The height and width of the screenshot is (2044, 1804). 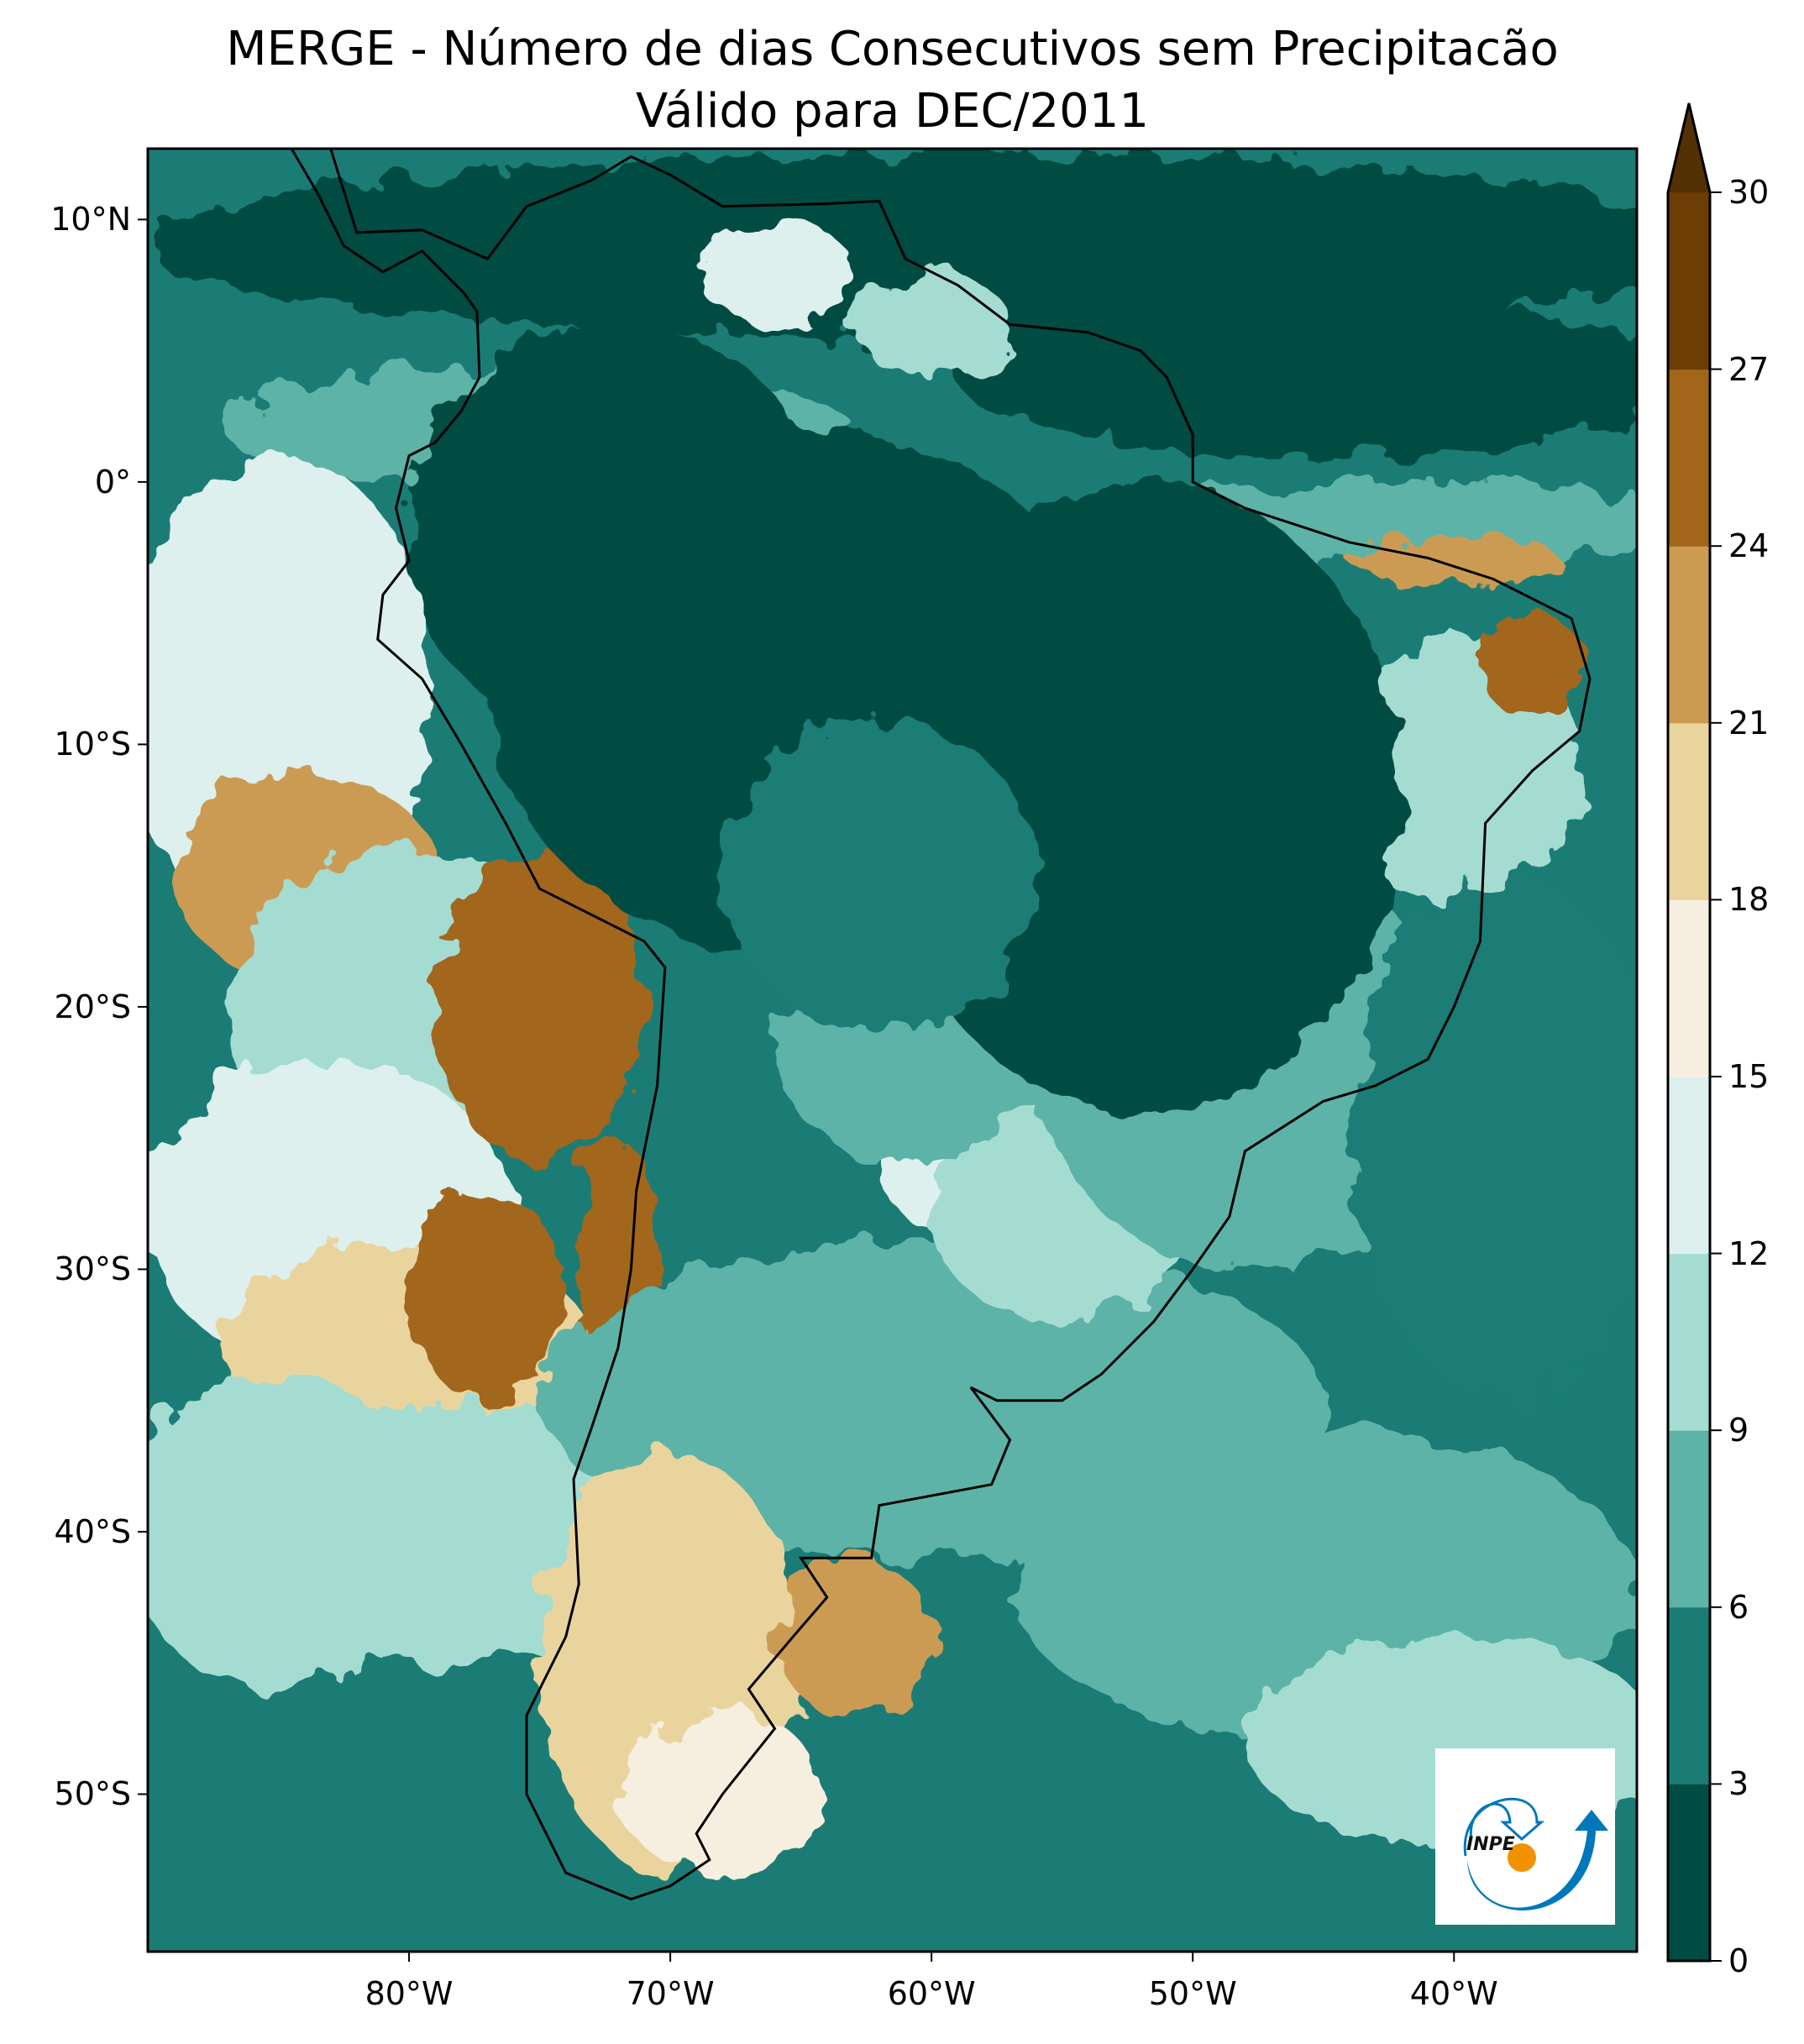 What do you see at coordinates (1738, 1784) in the screenshot?
I see `colorbar-tick-label: 3` at bounding box center [1738, 1784].